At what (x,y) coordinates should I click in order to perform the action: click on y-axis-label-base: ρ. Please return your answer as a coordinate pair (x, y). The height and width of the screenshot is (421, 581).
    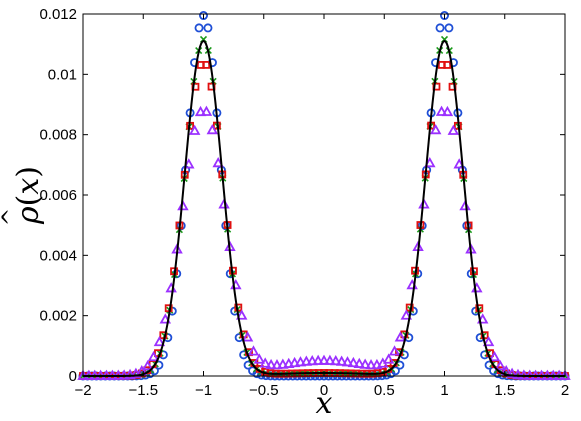
    Looking at the image, I should click on (28, 215).